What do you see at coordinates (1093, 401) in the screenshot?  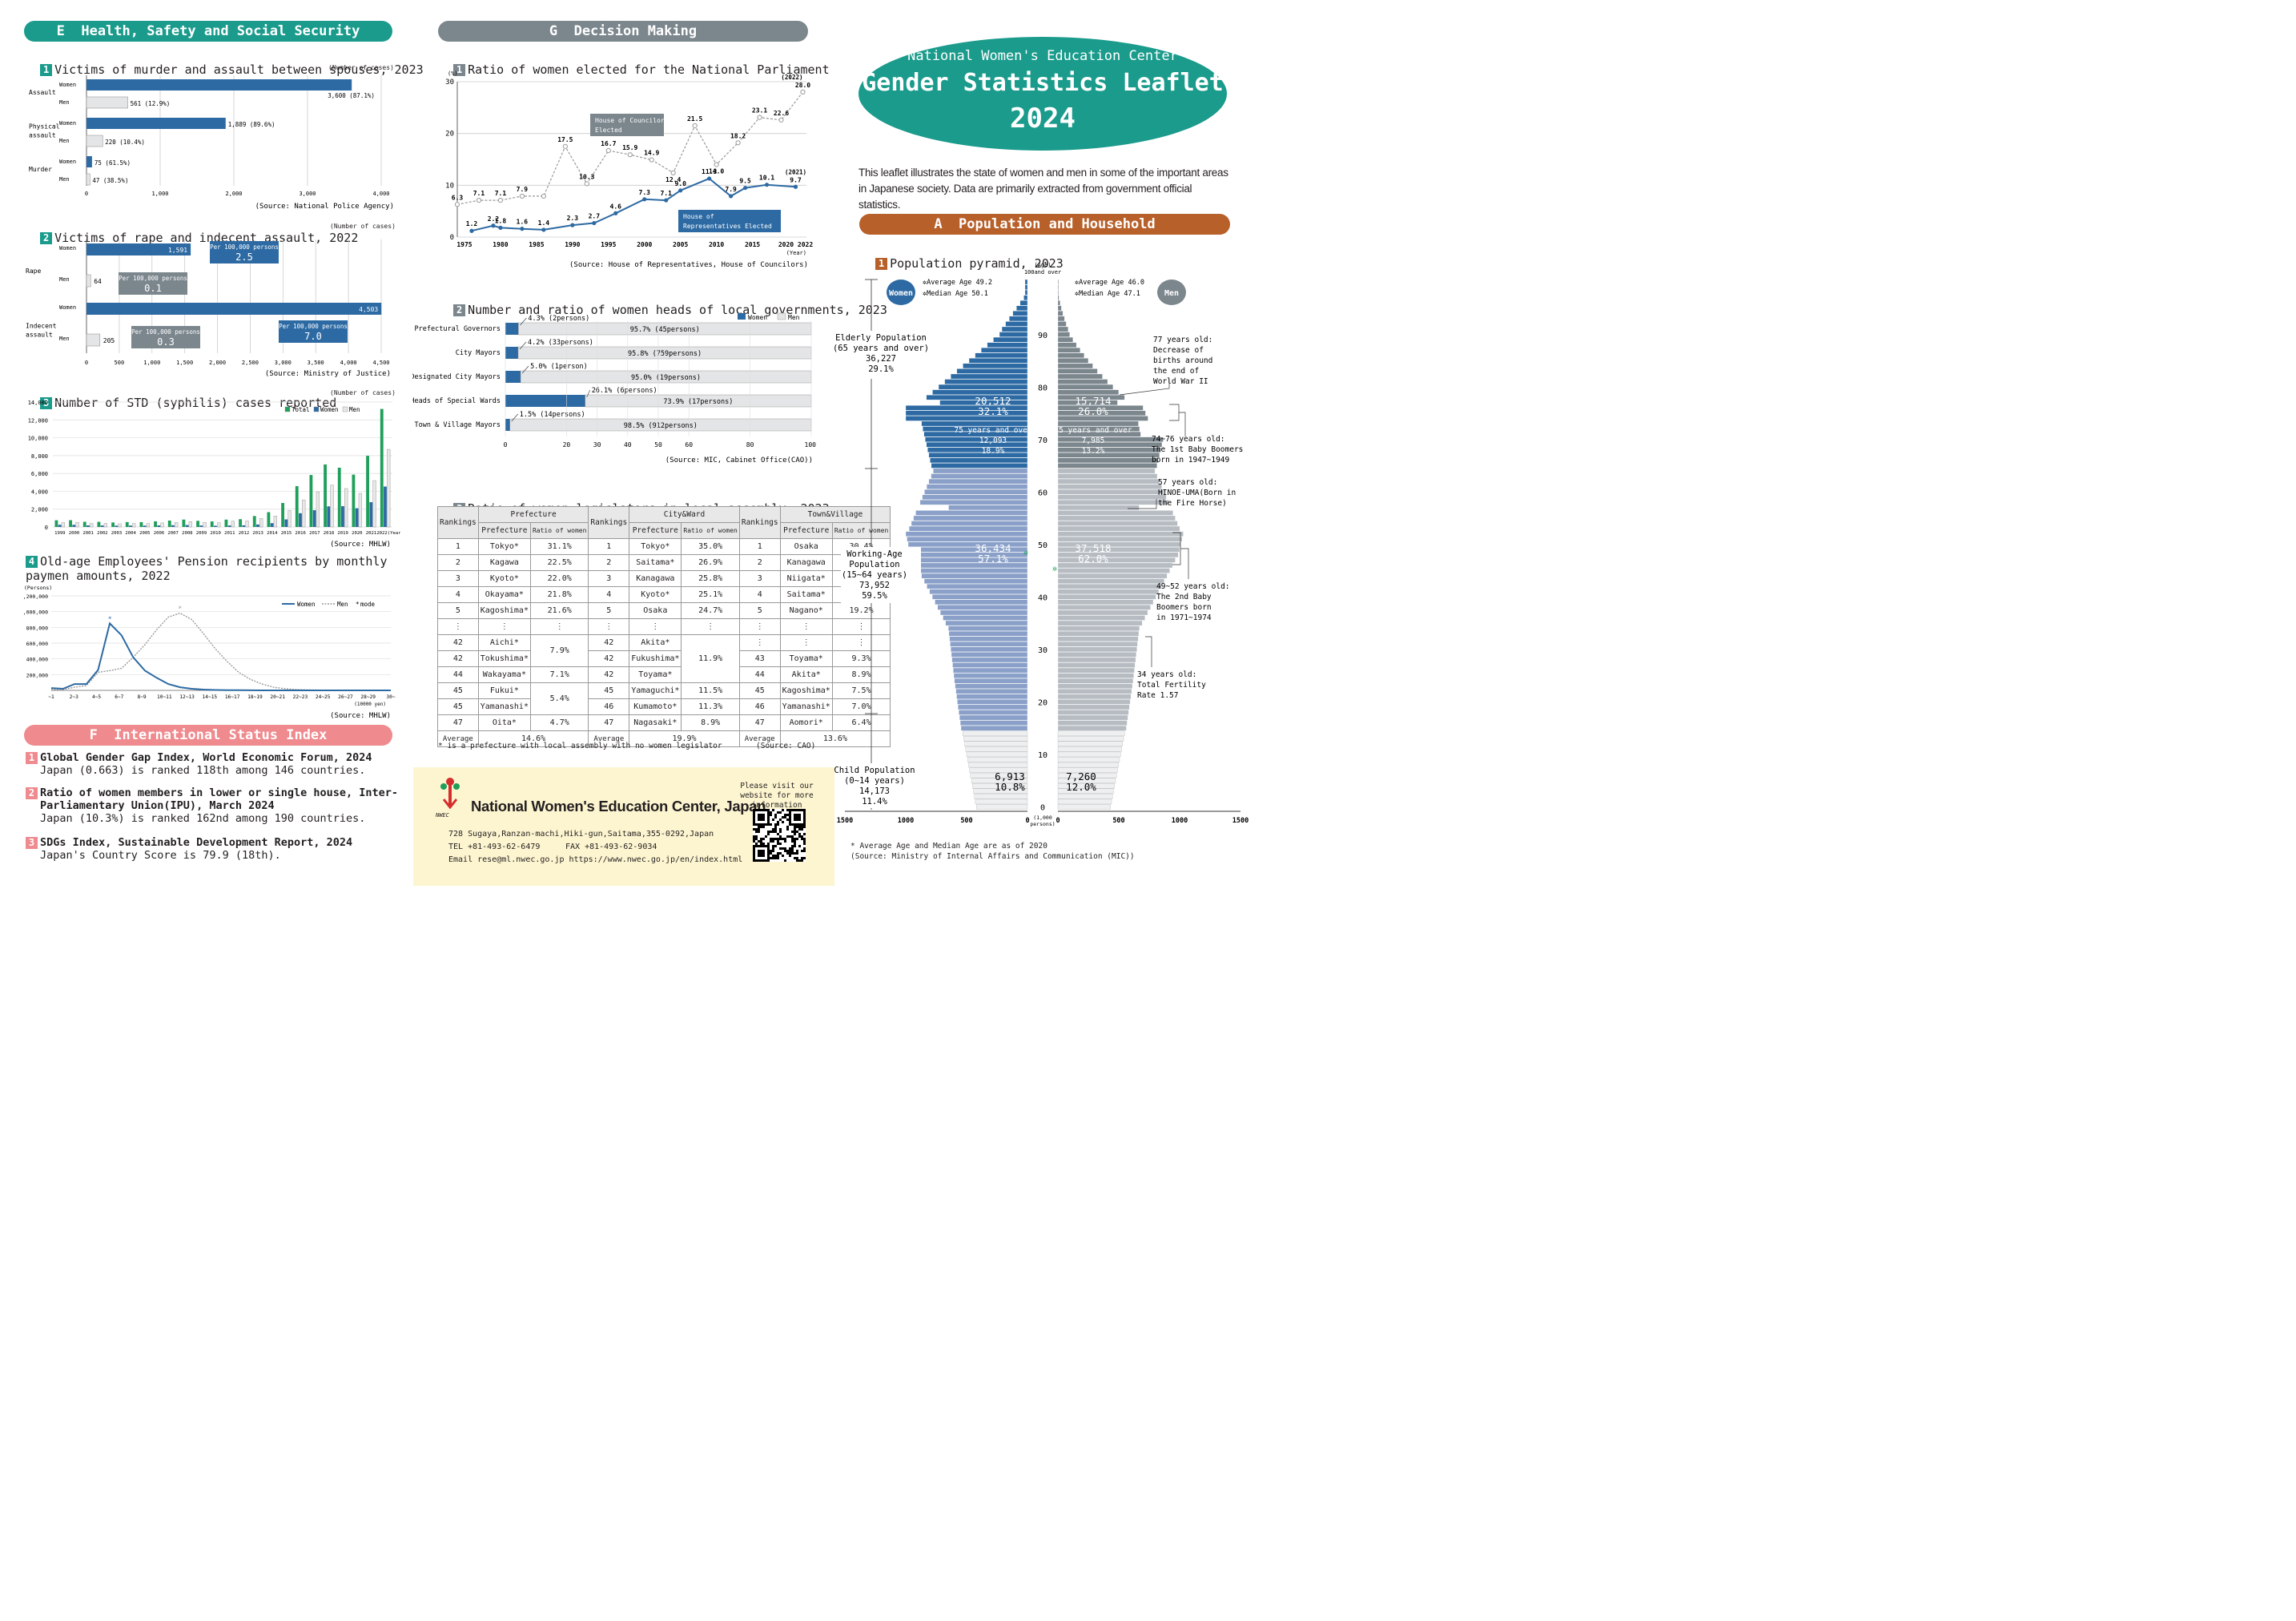 I see `men-elderly-value: 15,714` at bounding box center [1093, 401].